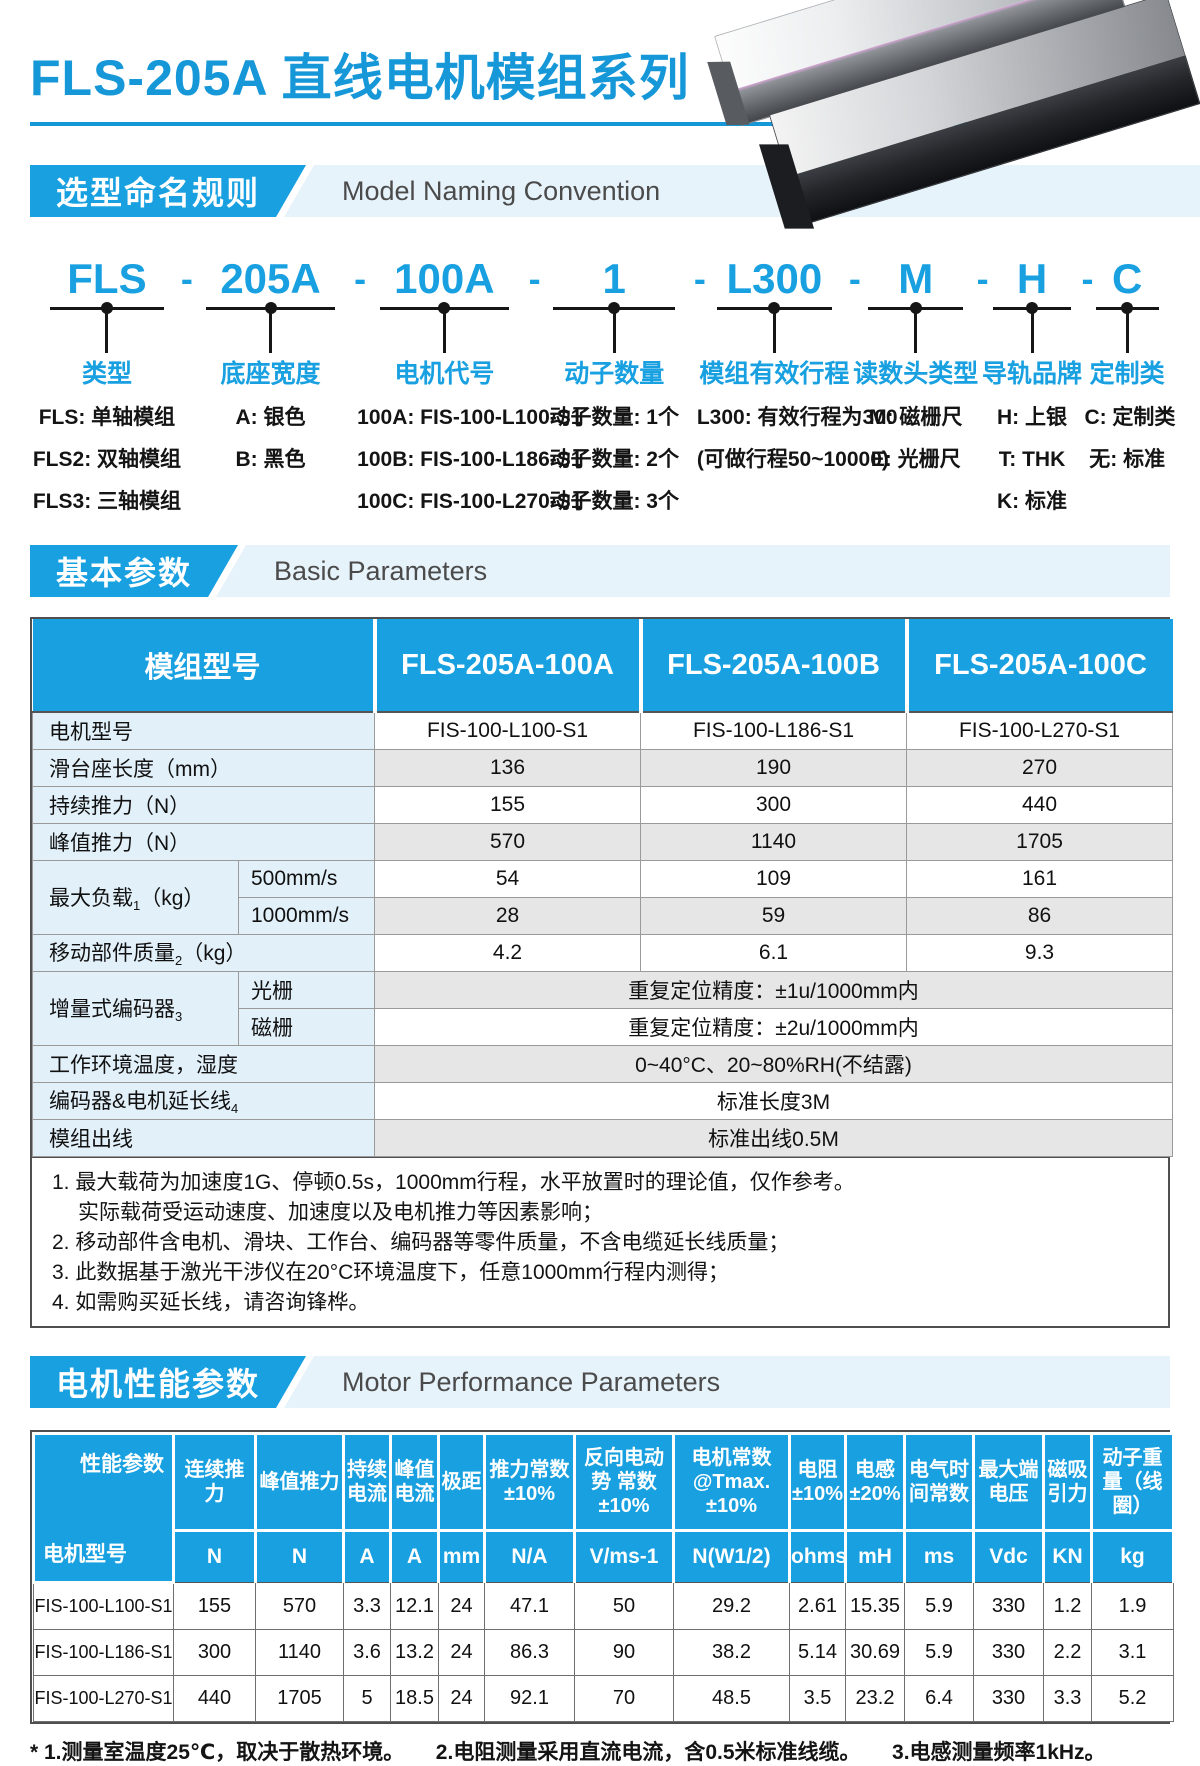 This screenshot has height=1766, width=1200. What do you see at coordinates (731, 1556) in the screenshot?
I see `motor-col-unit: N(W1/2)` at bounding box center [731, 1556].